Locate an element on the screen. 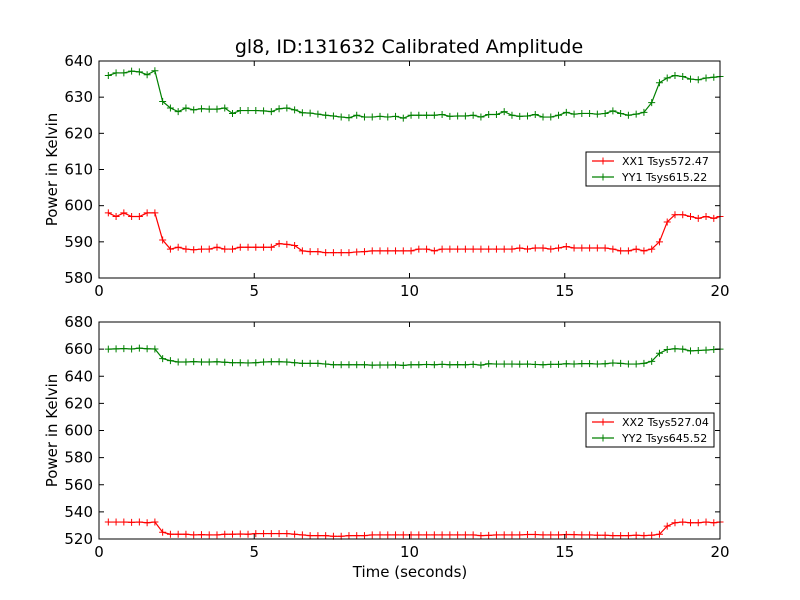 This screenshot has height=600, width=800. panel-1-y-tick-label: 630 is located at coordinates (78, 97).